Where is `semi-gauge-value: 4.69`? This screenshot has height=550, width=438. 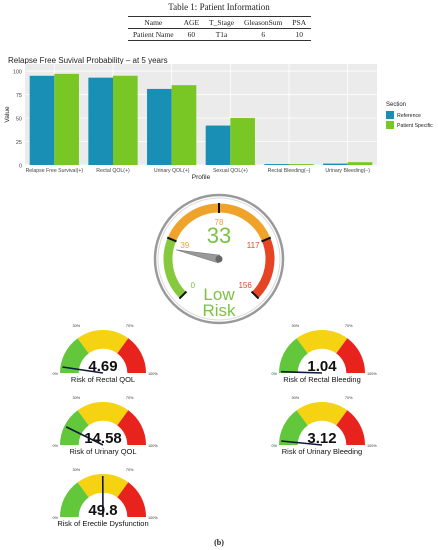
semi-gauge-value: 4.69 is located at coordinates (102, 366).